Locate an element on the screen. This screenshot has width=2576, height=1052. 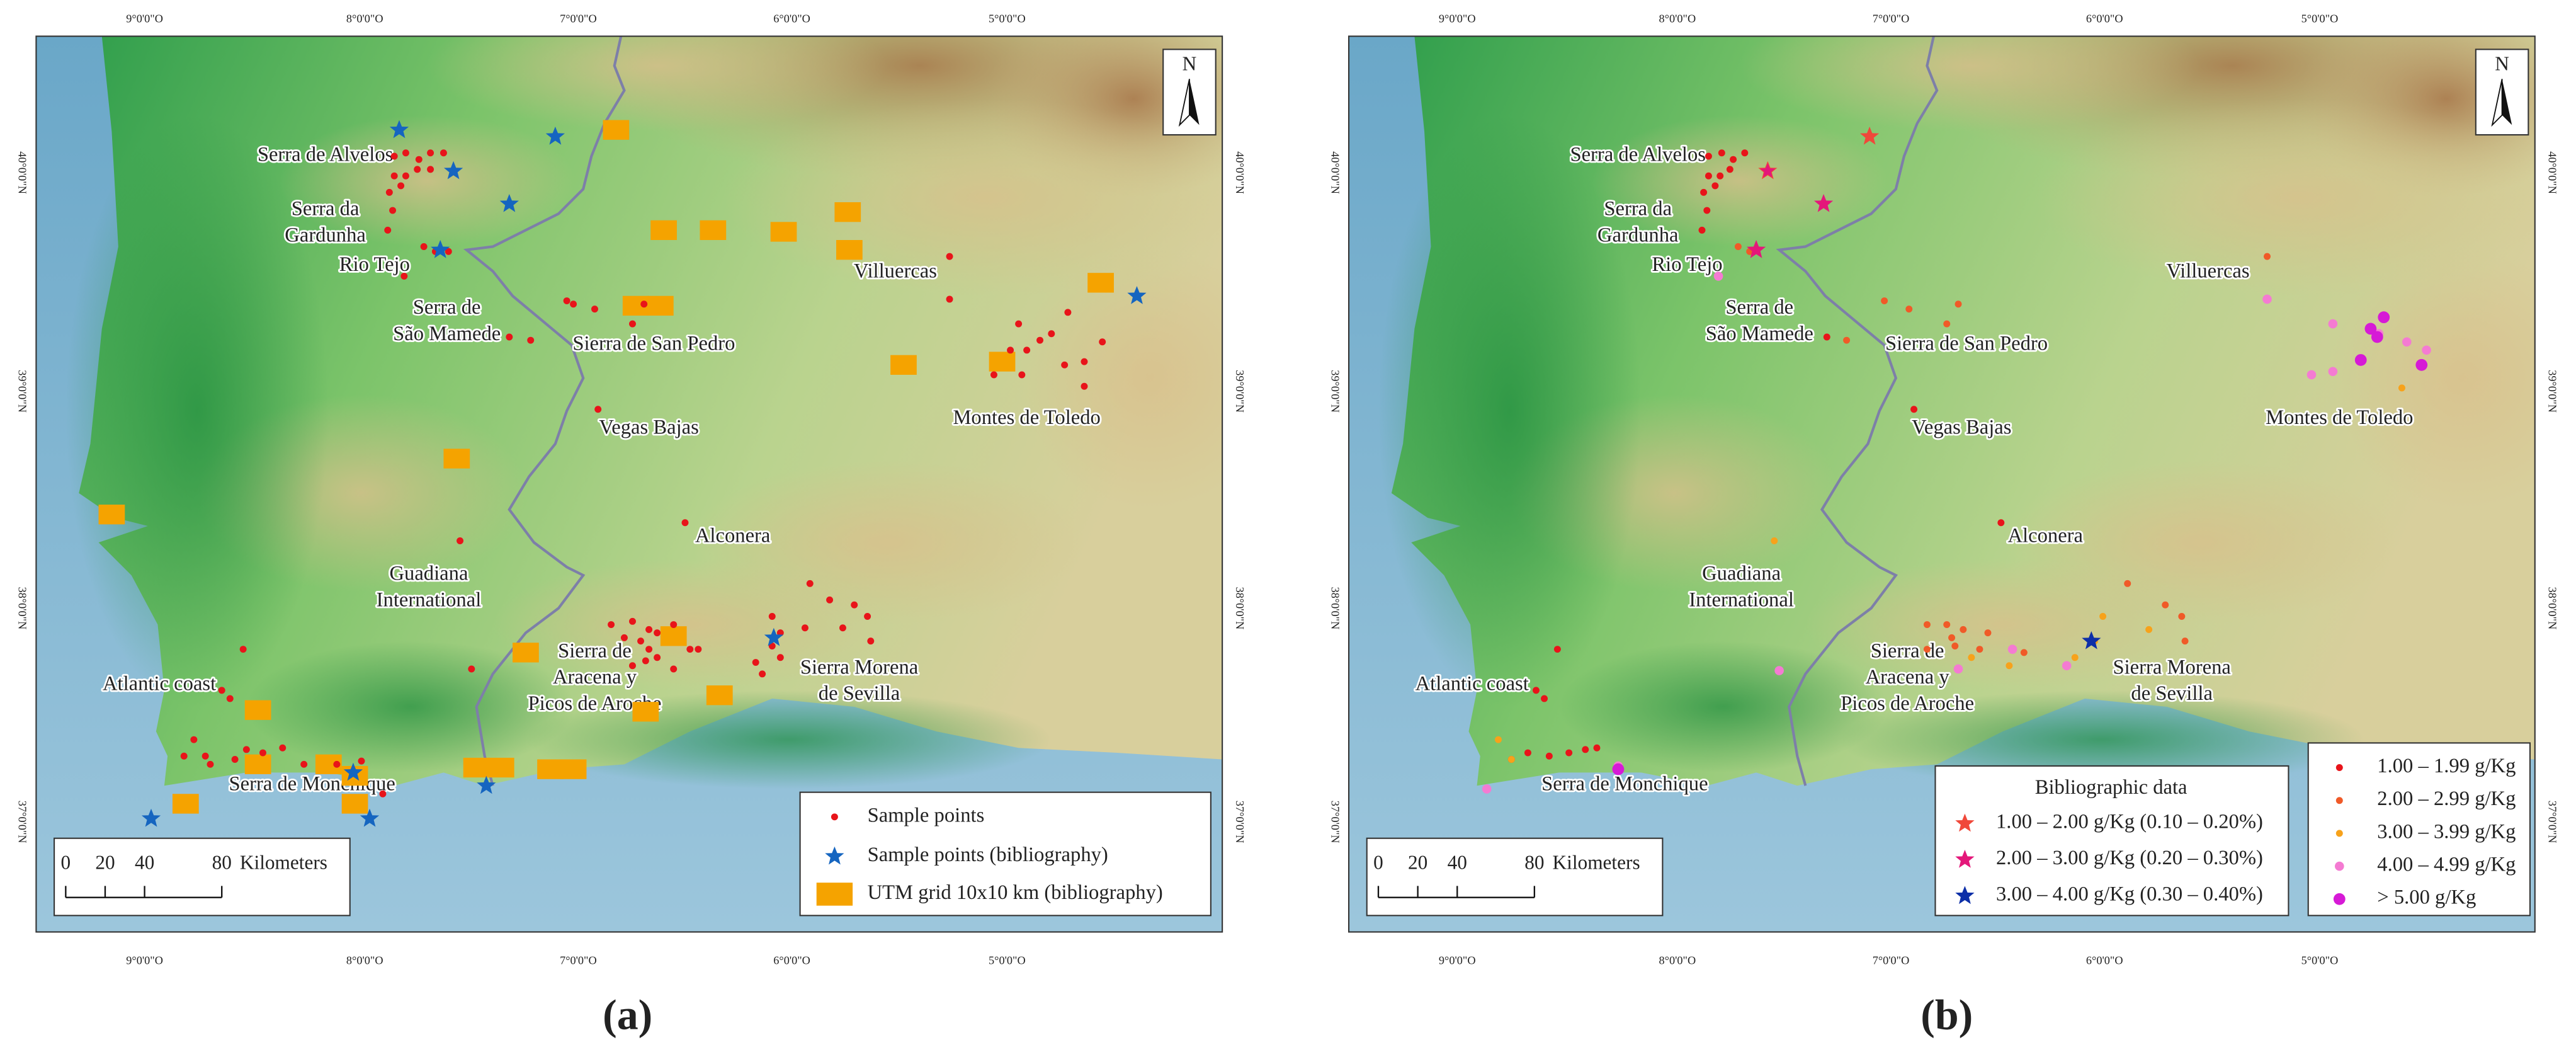
place-label: Rio Tejo is located at coordinates (374, 264).